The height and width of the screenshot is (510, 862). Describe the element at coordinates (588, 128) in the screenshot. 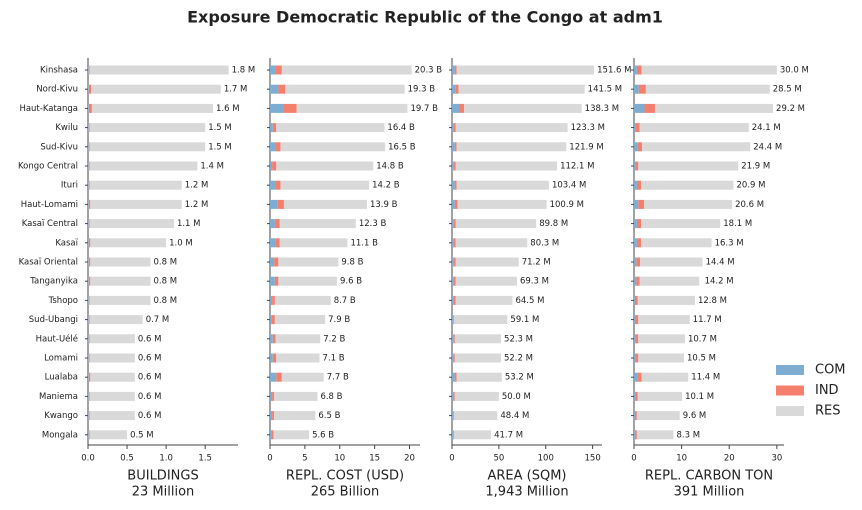

I see `total-label: 123.3 M` at that location.